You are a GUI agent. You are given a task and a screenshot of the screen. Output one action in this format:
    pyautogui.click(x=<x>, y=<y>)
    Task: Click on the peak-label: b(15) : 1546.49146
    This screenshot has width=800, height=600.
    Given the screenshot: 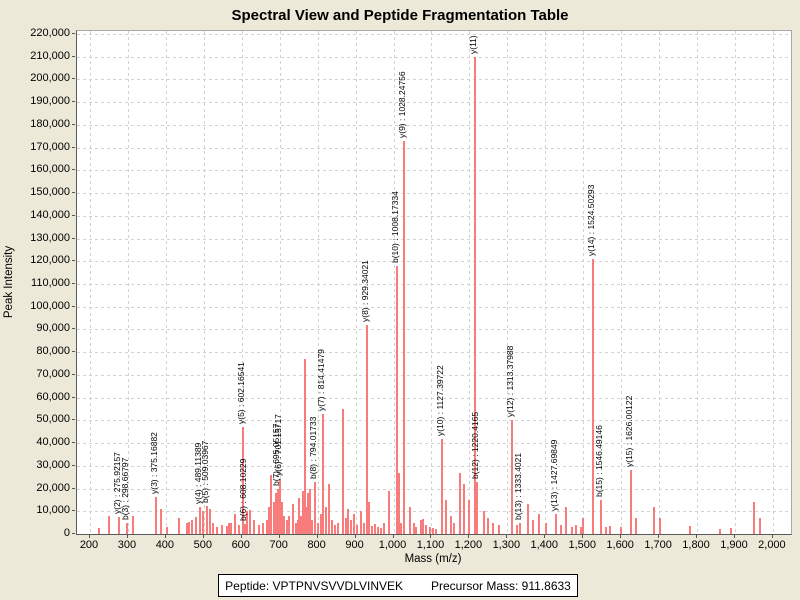 What is the action you would take?
    pyautogui.click(x=598, y=461)
    